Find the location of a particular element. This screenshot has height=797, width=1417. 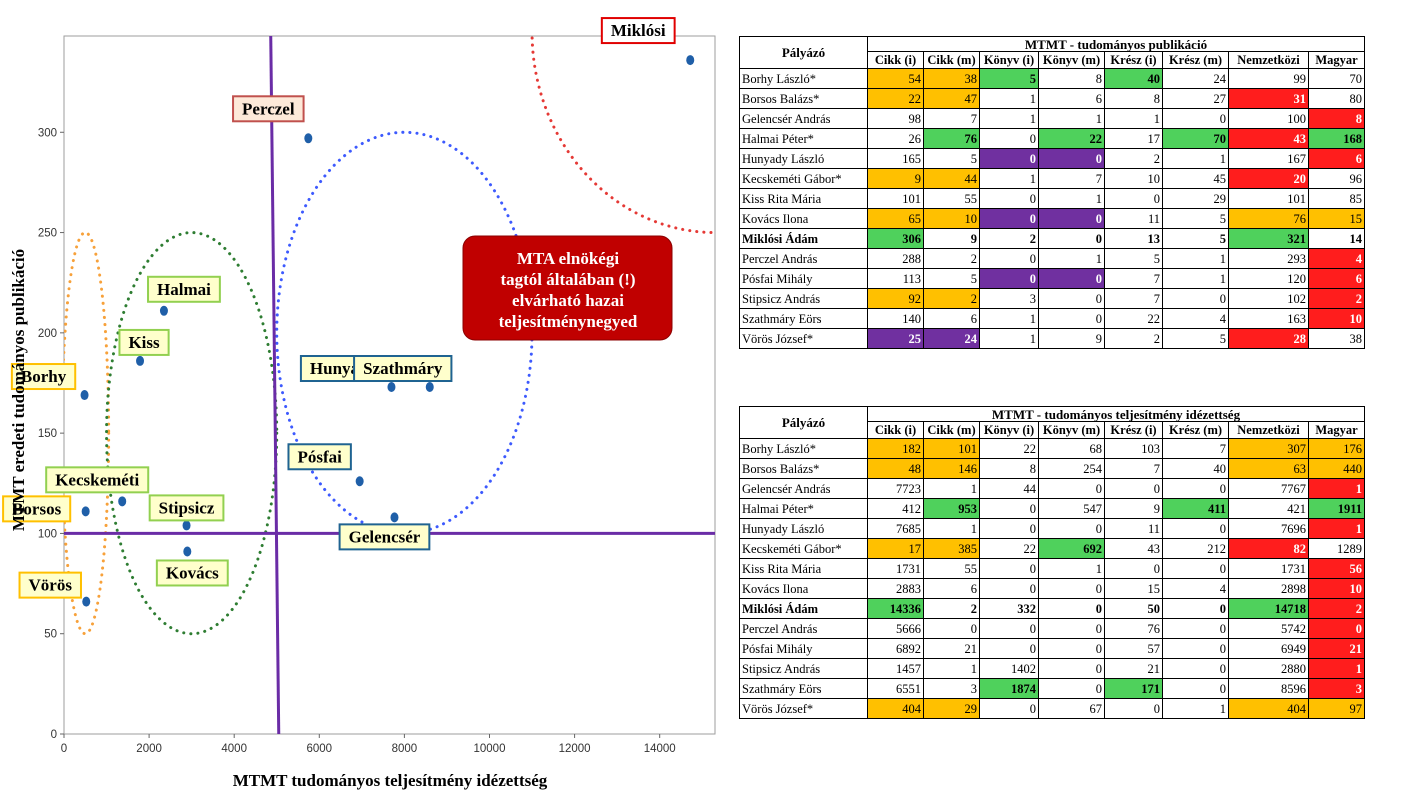

table-cell: 163 is located at coordinates (1268, 318).